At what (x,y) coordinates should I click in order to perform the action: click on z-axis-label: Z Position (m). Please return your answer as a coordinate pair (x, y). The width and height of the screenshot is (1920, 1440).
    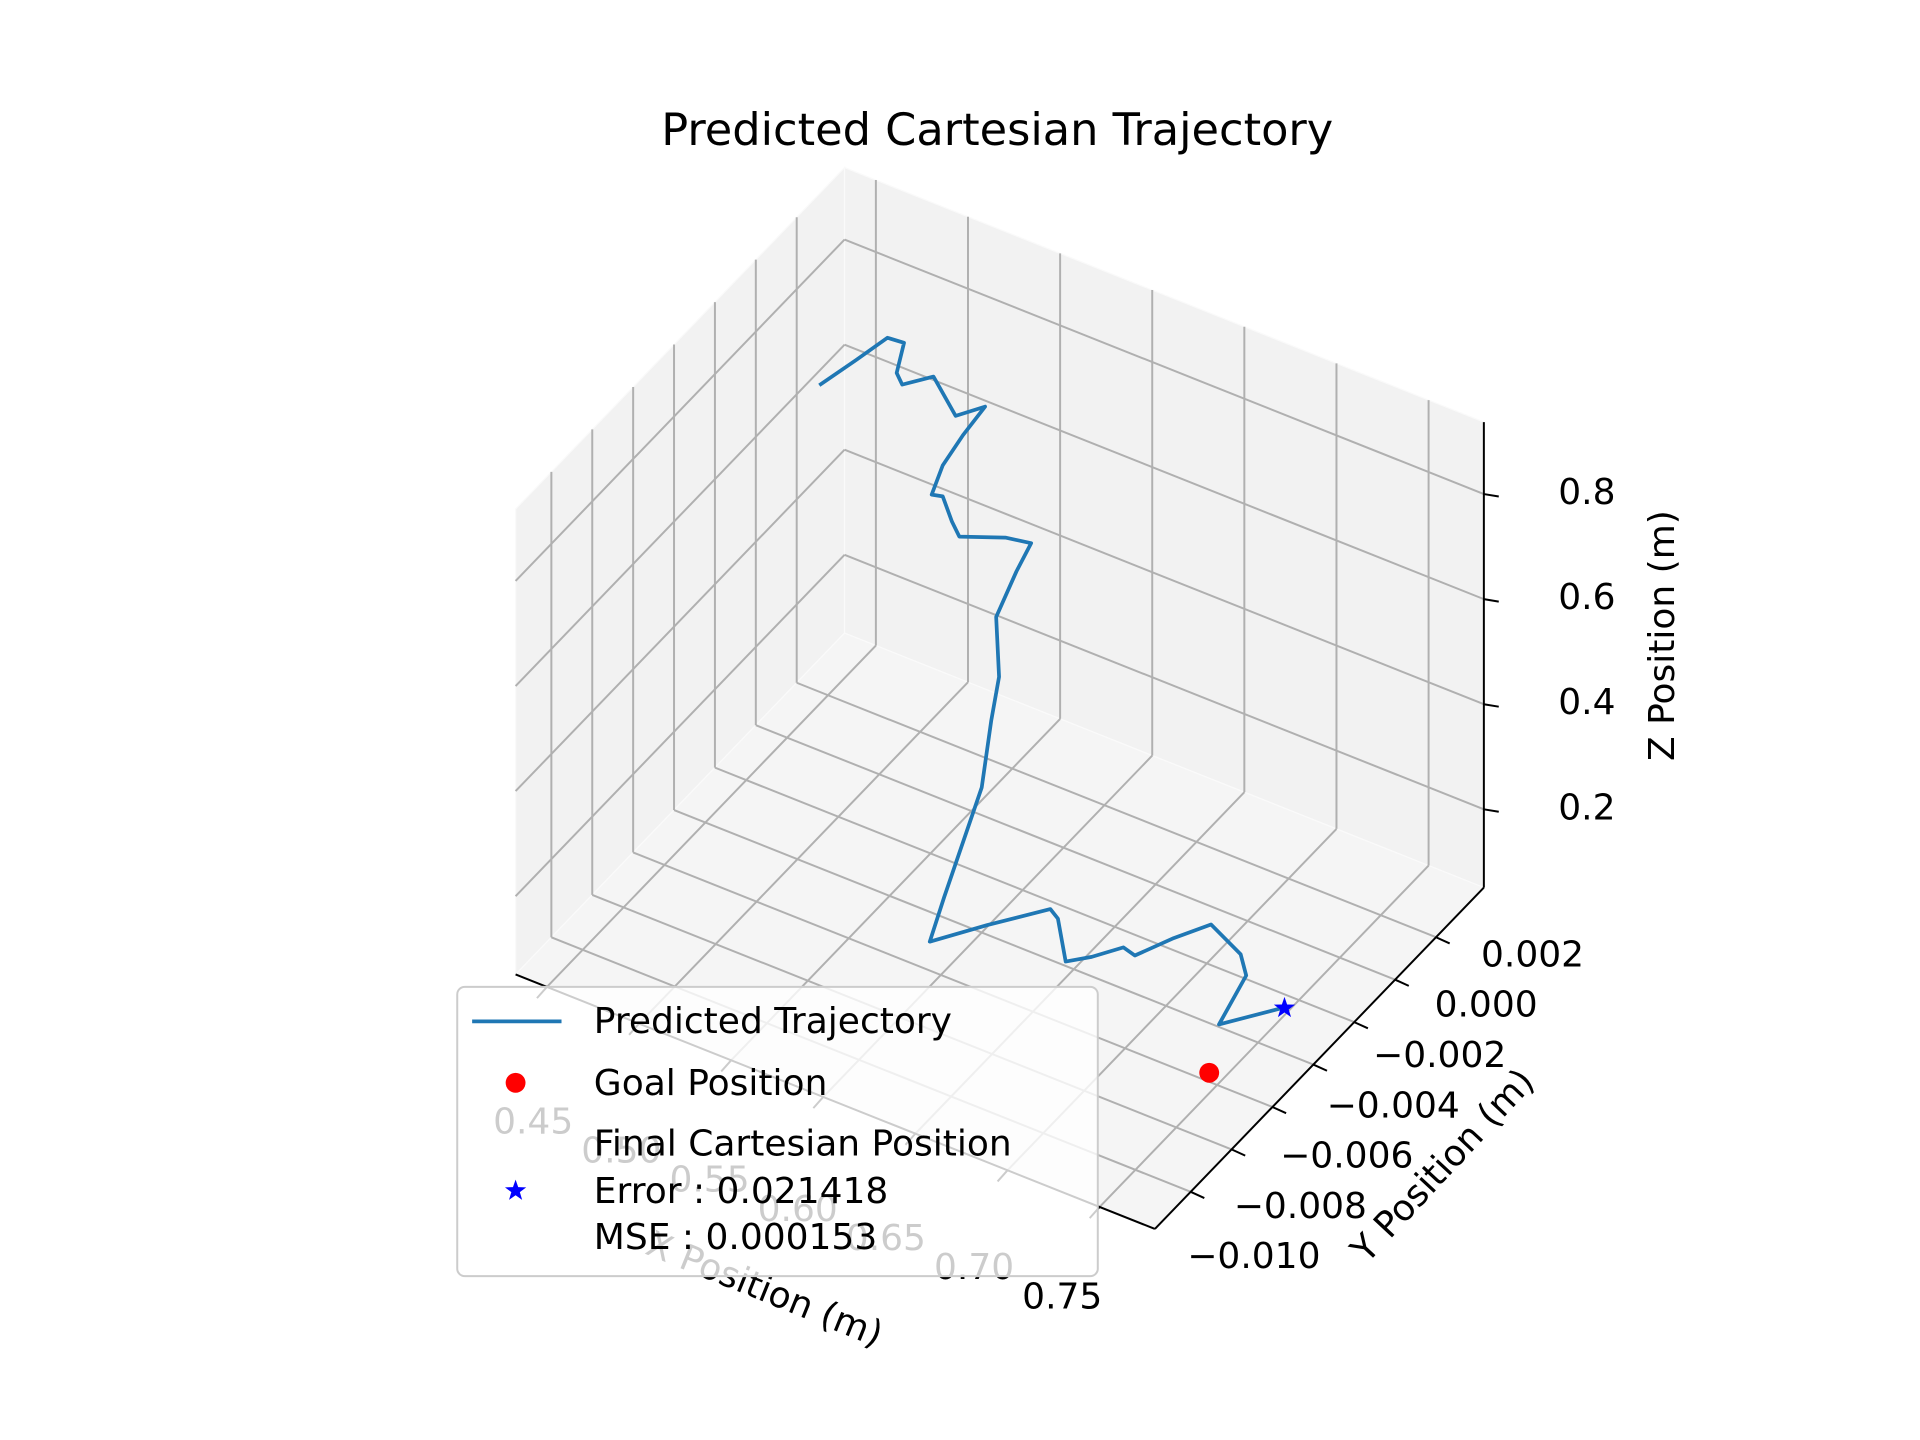
    Looking at the image, I should click on (1662, 635).